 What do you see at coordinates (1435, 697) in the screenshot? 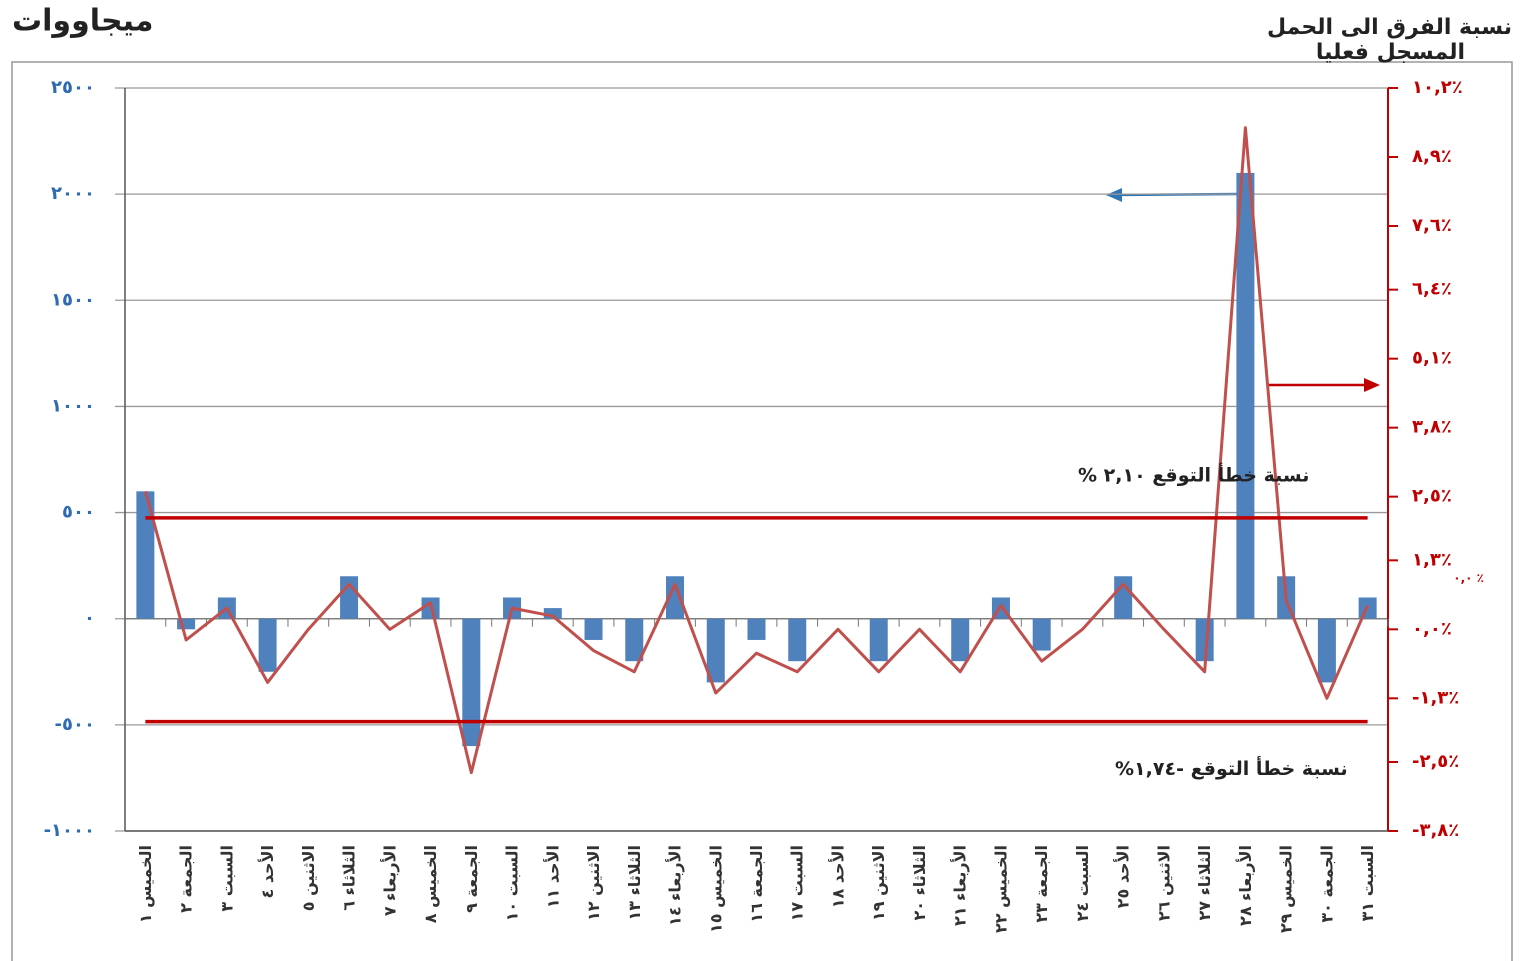
I see `y2-tick-label: -١,٣٪` at bounding box center [1435, 697].